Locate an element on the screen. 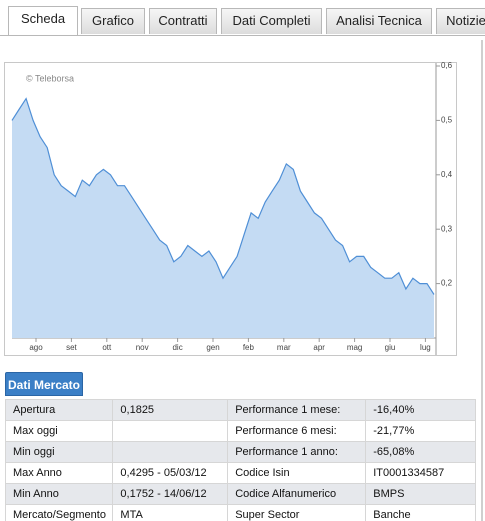 The image size is (485, 521). x-tick-label: lug is located at coordinates (425, 347).